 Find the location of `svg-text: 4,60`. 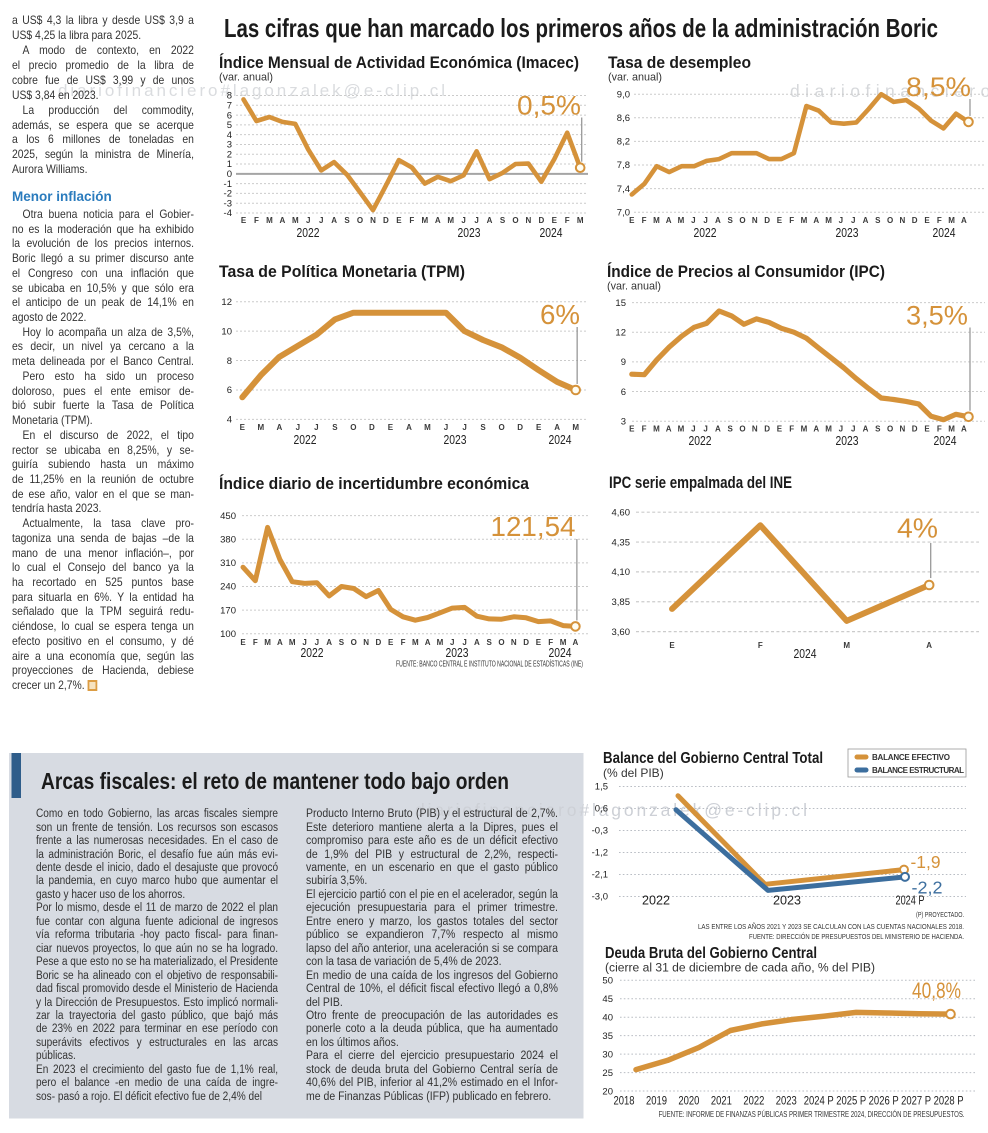

svg-text: 4,60 is located at coordinates (621, 512).